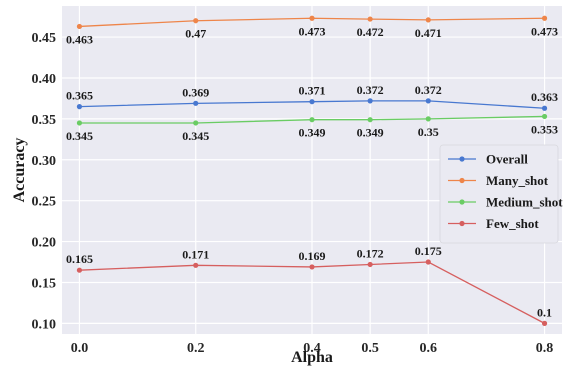  I want to click on y-tick-label: 0.30, so click(44, 161).